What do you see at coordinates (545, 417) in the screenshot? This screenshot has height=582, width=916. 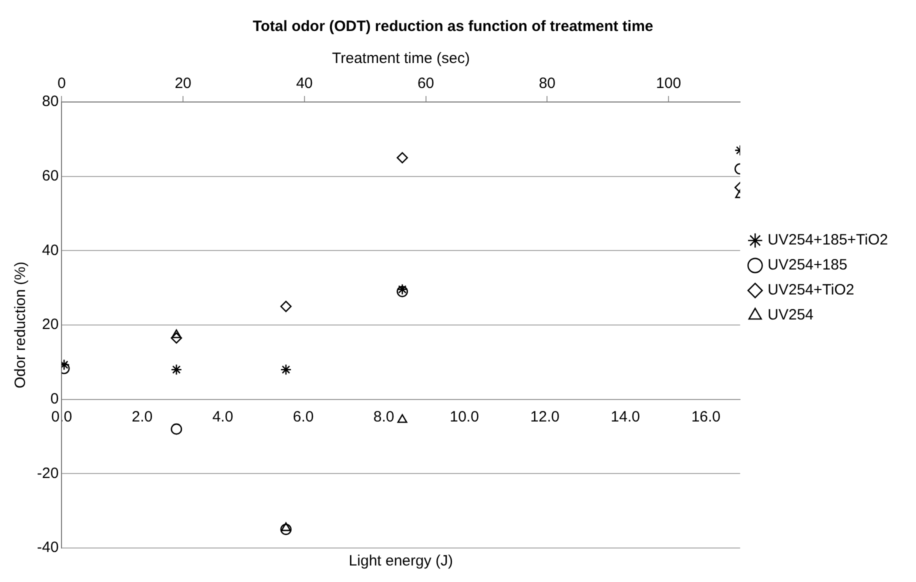 I see `x-tick-label: 12.0` at bounding box center [545, 417].